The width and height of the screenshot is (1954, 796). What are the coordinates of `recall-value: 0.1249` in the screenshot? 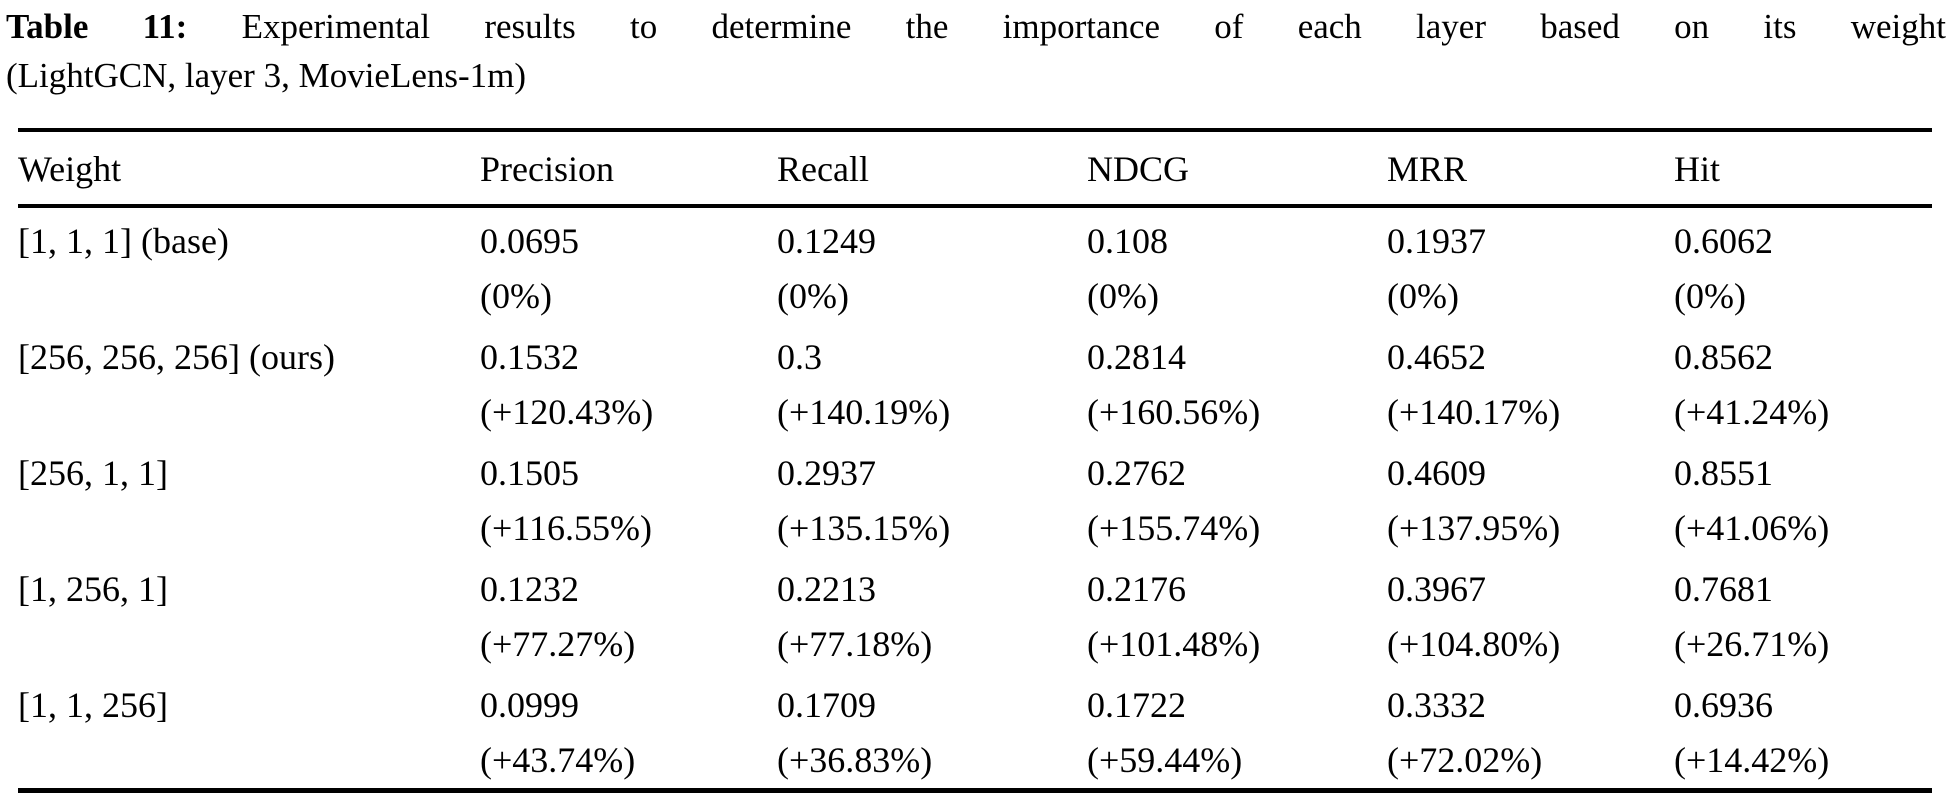 It's located at (826, 241).